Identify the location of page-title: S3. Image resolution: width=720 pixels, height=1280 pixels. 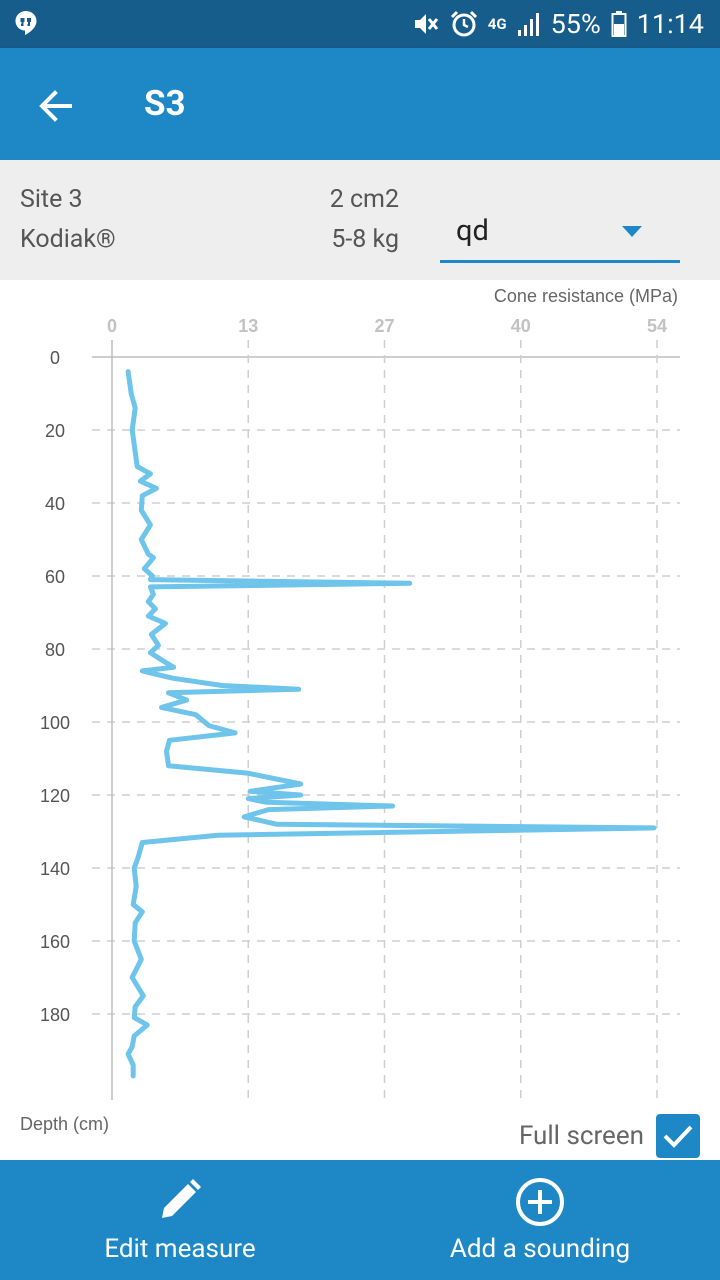
(165, 103).